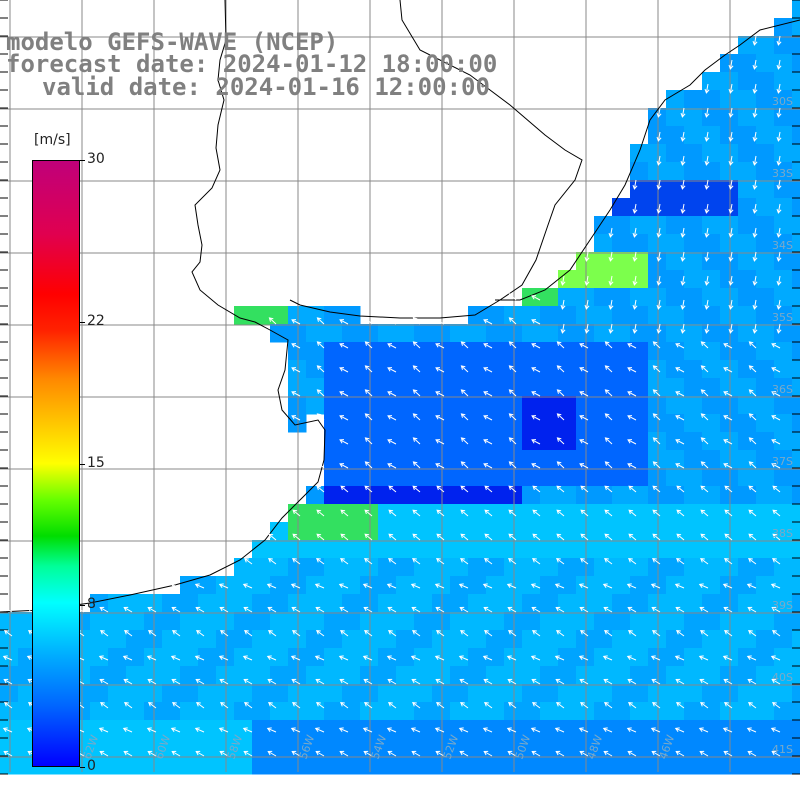 The image size is (800, 800). I want to click on lat-label: 41S, so click(782, 749).